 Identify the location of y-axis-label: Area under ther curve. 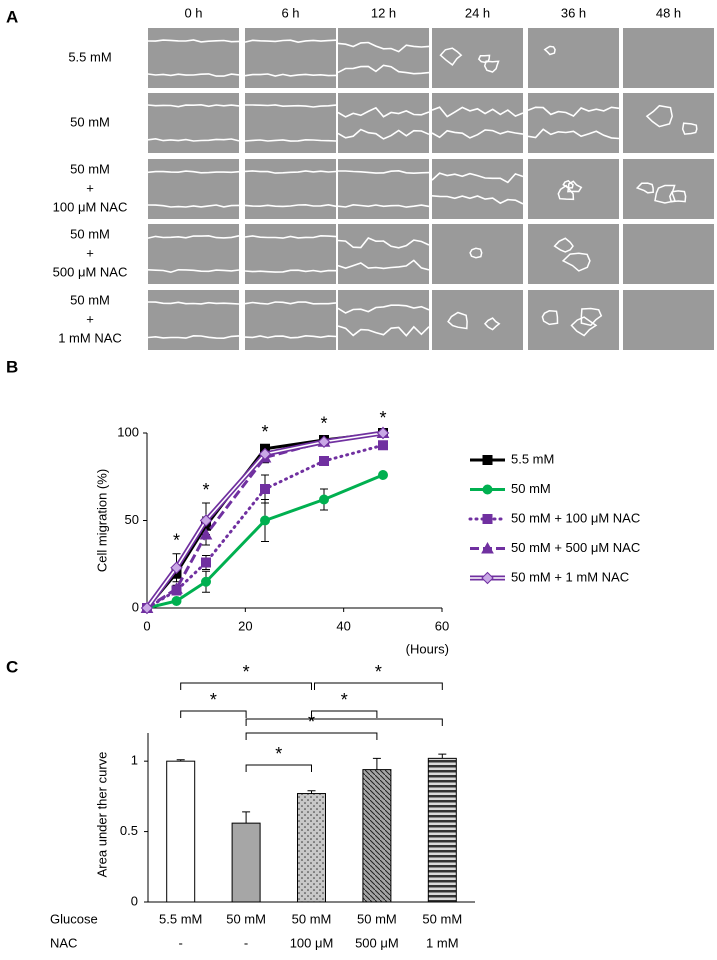
(101, 815).